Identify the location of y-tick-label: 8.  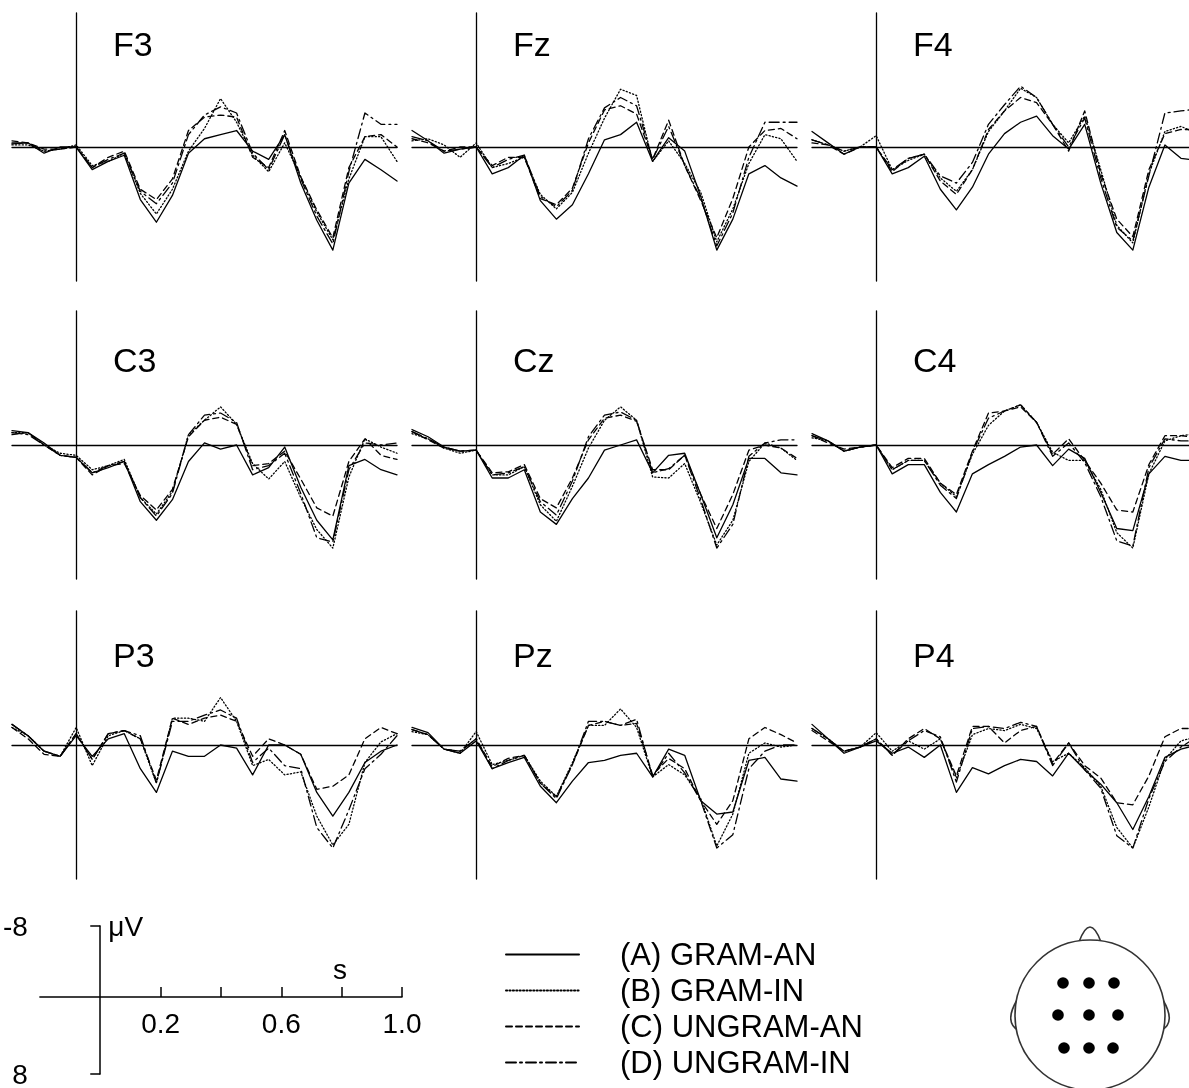
(20, 1073).